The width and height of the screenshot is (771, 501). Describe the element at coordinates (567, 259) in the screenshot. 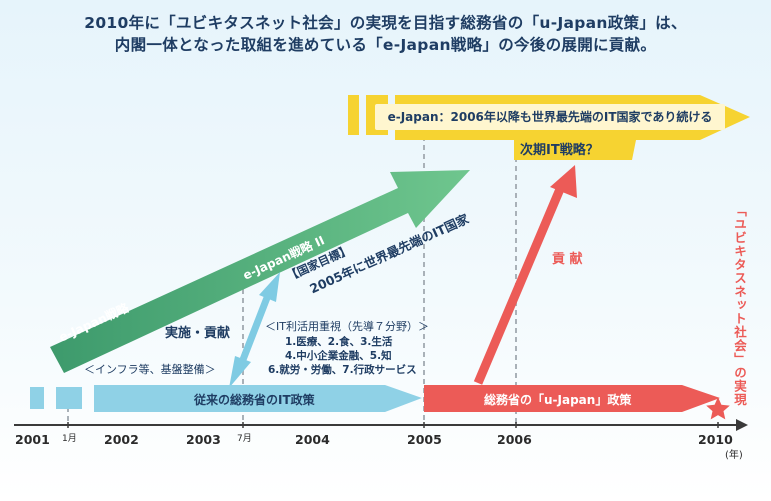

I see `contribution-label: 貢 献` at that location.